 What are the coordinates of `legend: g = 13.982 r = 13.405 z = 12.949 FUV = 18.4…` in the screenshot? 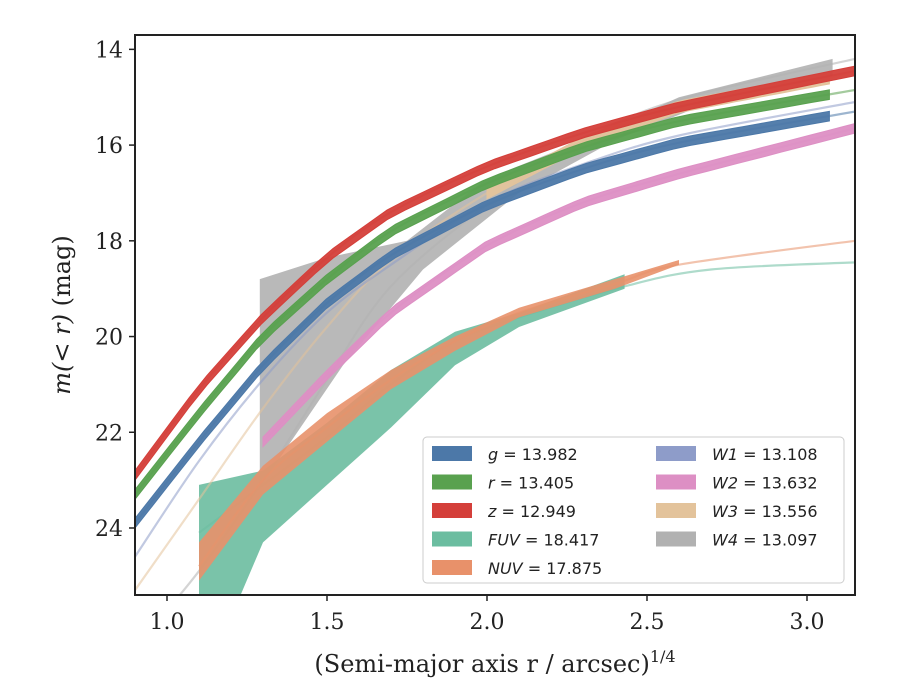 It's located at (633, 510).